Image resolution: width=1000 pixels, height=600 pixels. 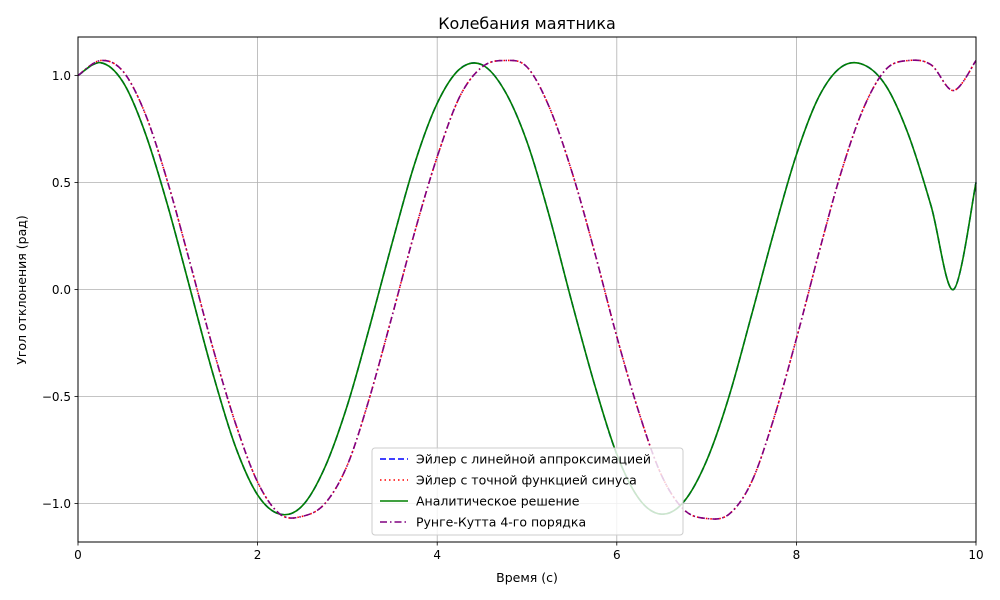 What do you see at coordinates (617, 555) in the screenshot?
I see `x-tick-label: 6` at bounding box center [617, 555].